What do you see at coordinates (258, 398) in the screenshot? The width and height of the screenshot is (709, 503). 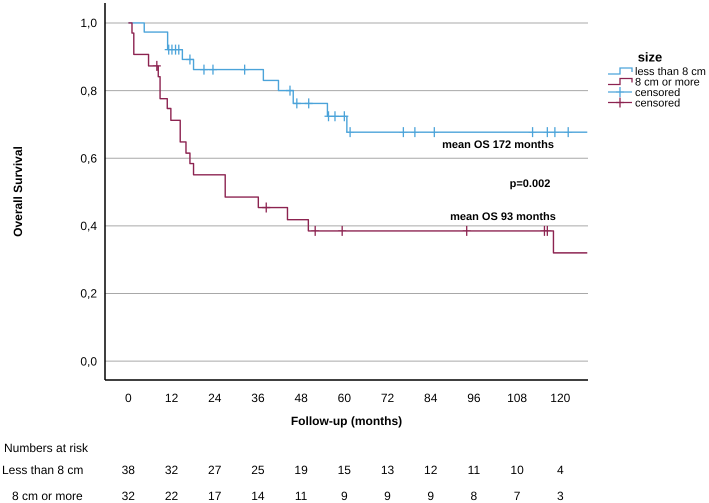 I see `x-tick-label: 36` at bounding box center [258, 398].